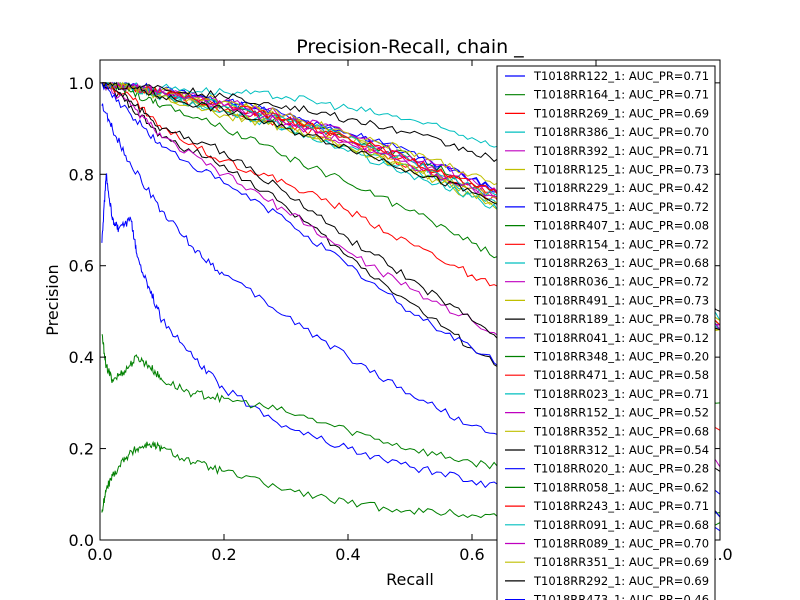 Image resolution: width=800 pixels, height=600 pixels. Describe the element at coordinates (621, 596) in the screenshot. I see `legend-entry: T1018RR473_1: AUC_PR=0.46` at that location.